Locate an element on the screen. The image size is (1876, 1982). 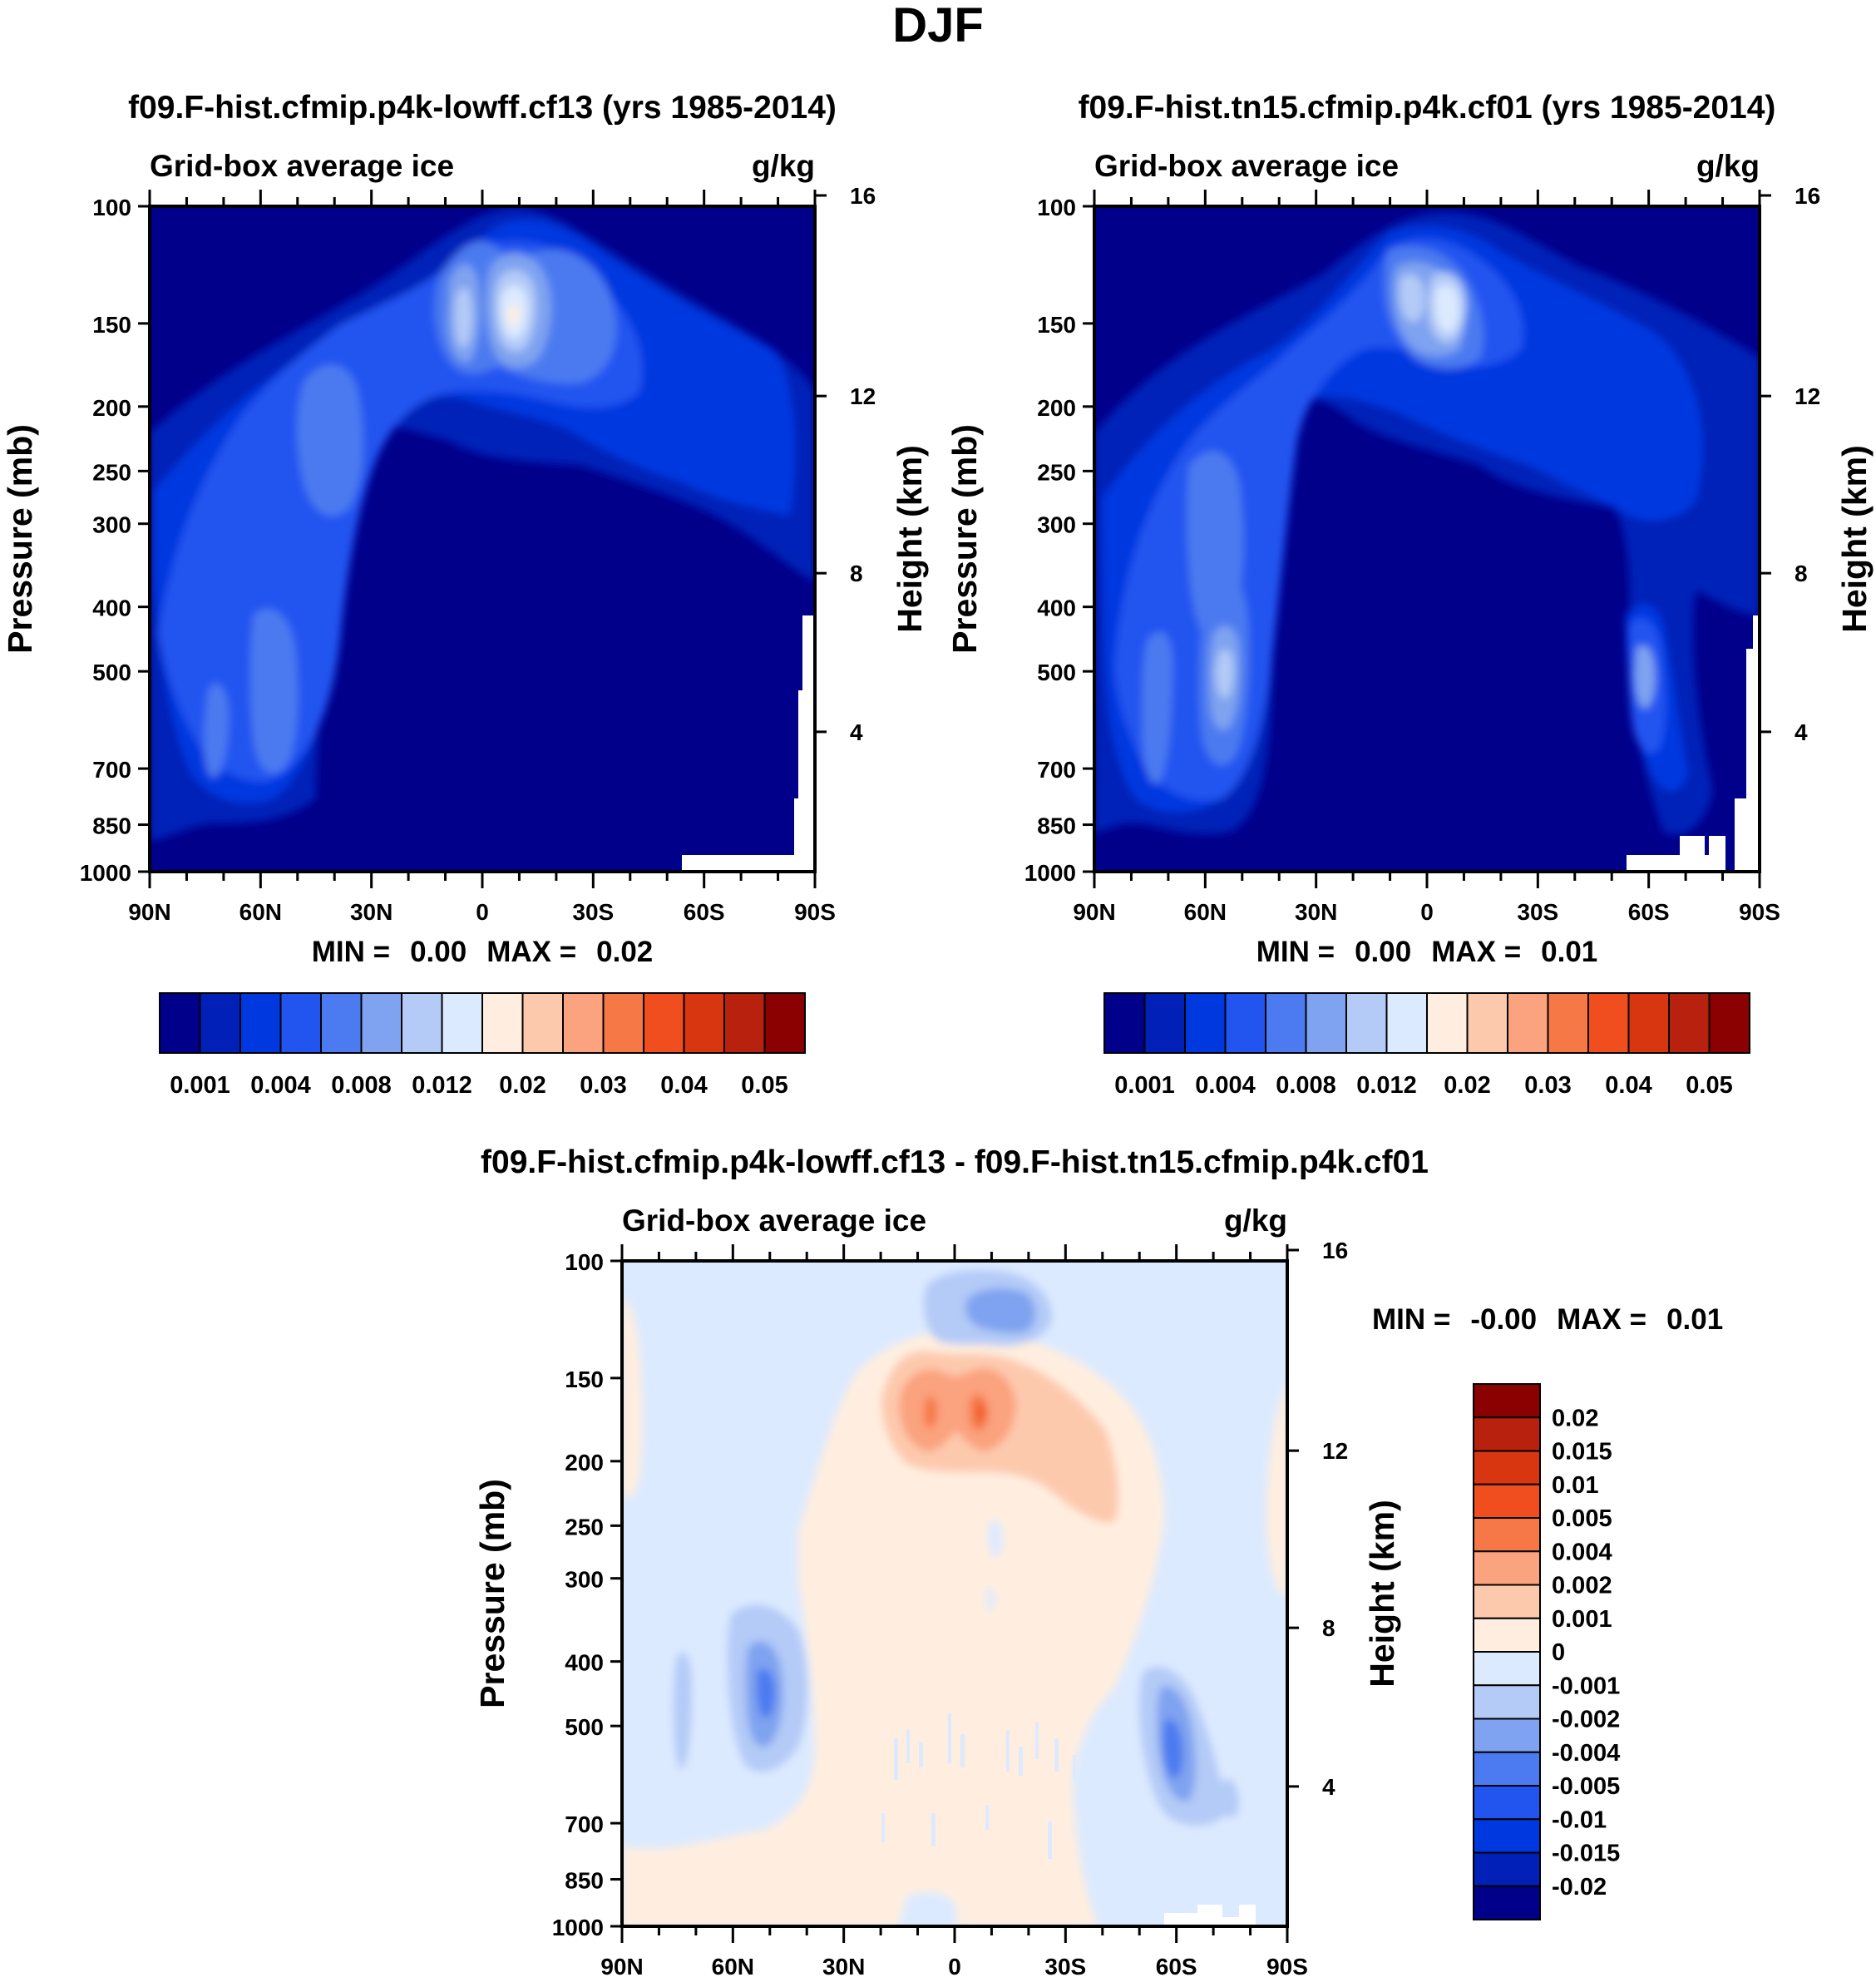
colorbar-label: 0.01 is located at coordinates (1575, 1485).